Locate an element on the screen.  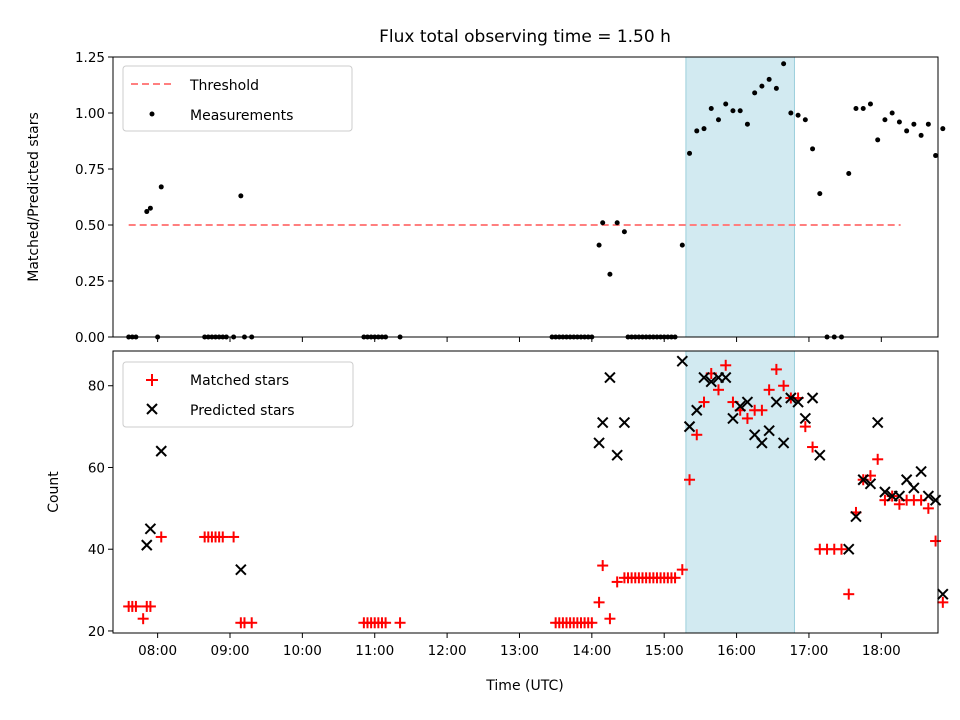
legend-measurements-swatch is located at coordinates (152, 114).